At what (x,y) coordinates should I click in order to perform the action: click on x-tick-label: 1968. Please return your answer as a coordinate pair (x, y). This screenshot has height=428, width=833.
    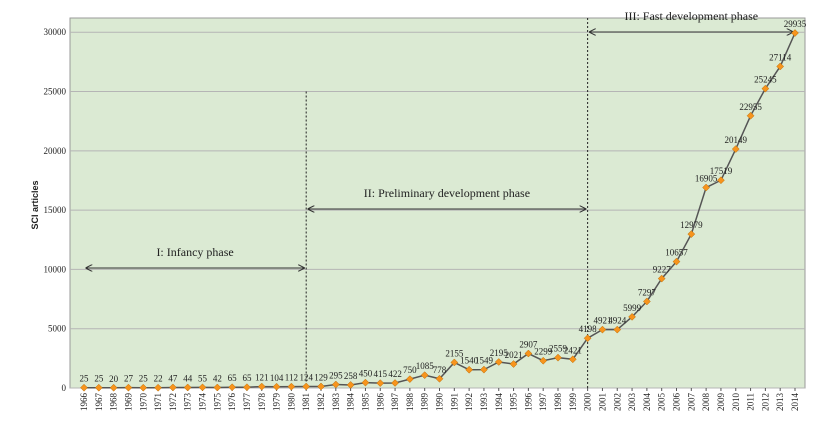
    Looking at the image, I should click on (114, 402).